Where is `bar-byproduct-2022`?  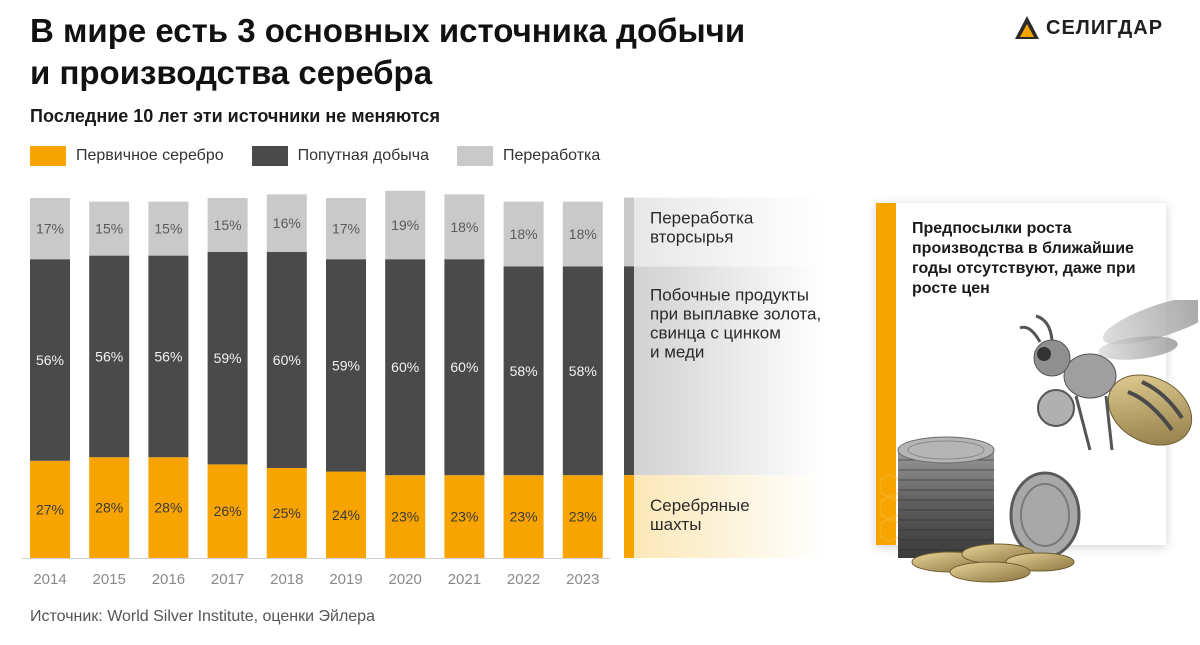
bar-byproduct-2022 is located at coordinates (523, 371).